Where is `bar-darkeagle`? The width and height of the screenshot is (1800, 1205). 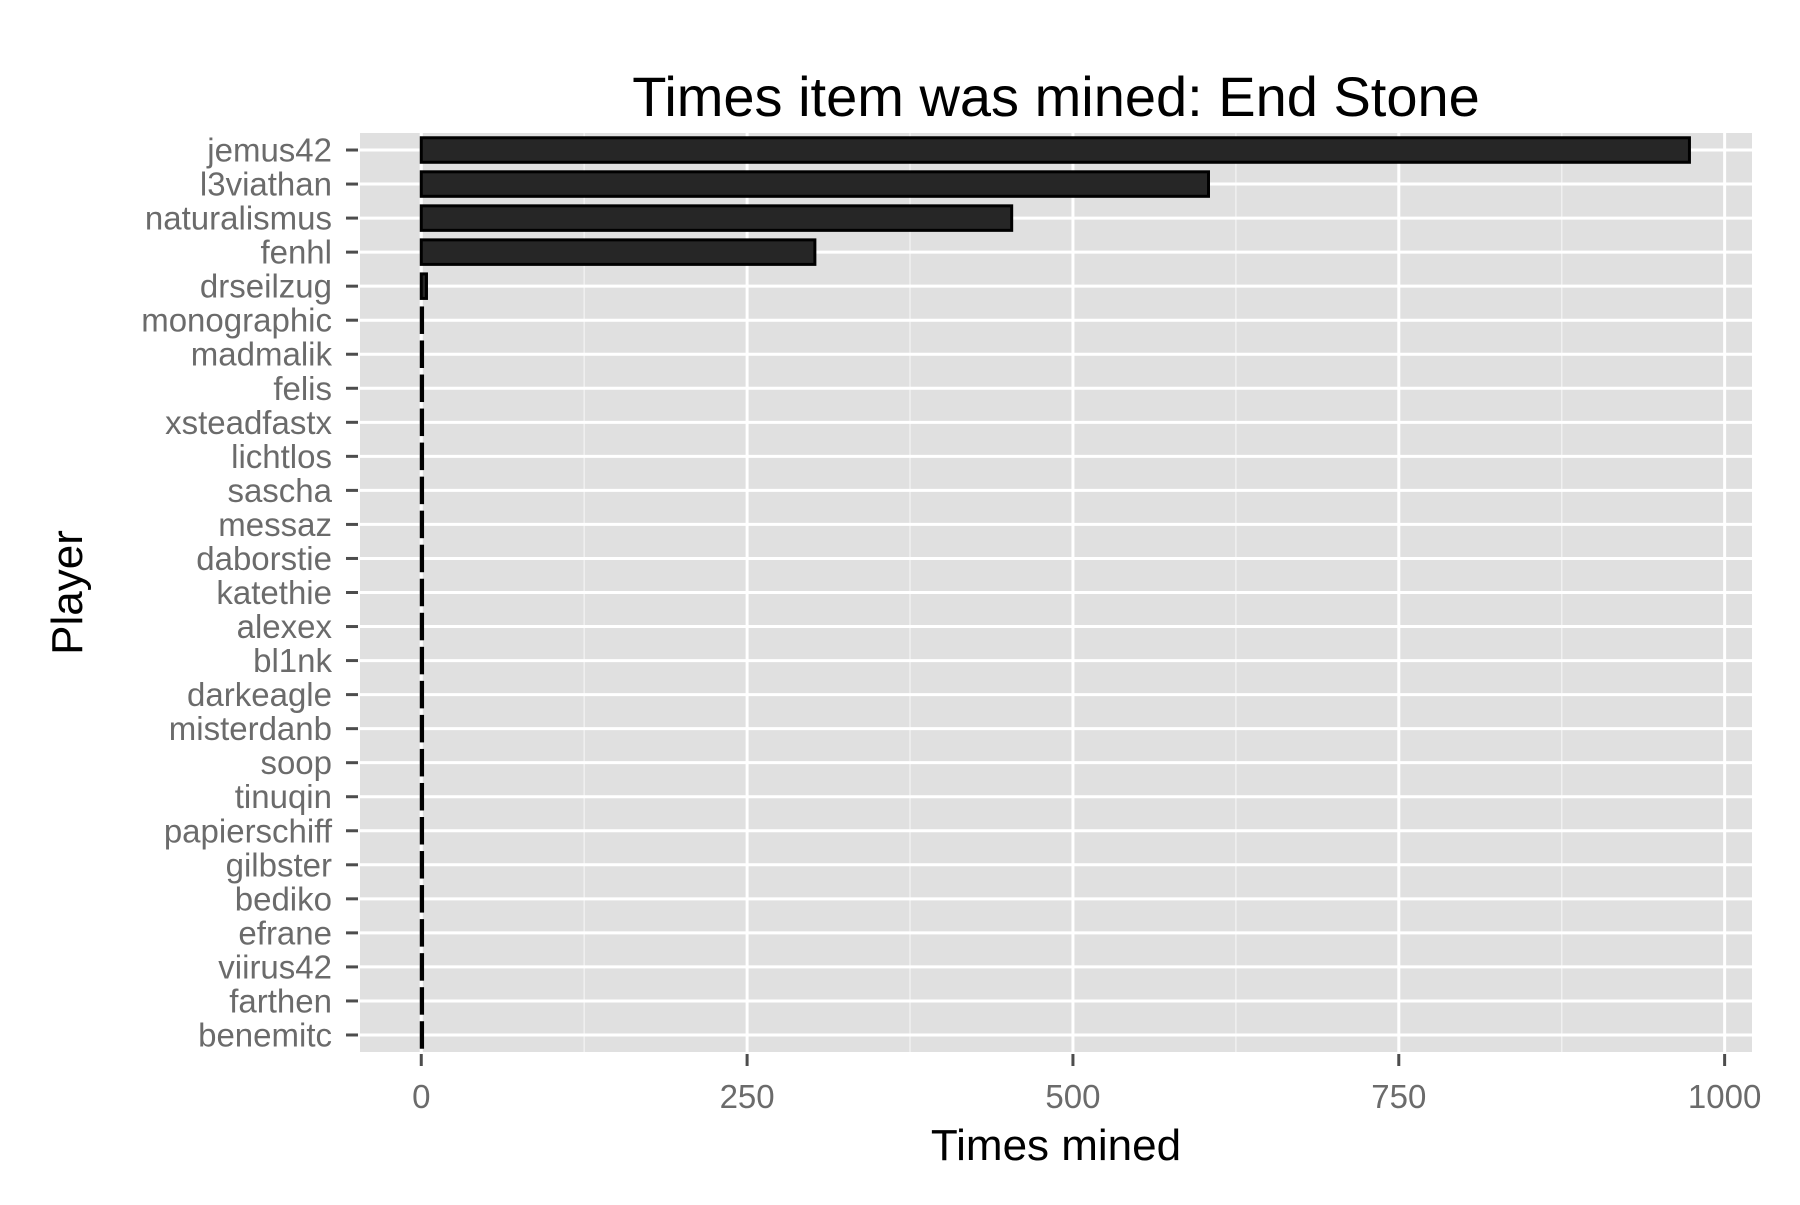
bar-darkeagle is located at coordinates (422, 694).